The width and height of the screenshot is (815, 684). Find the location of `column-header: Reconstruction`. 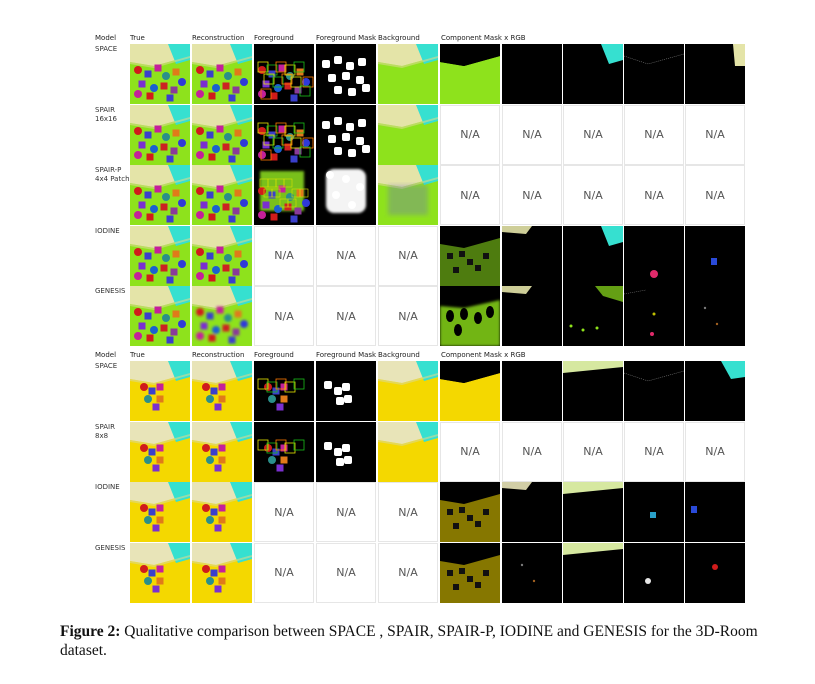

column-header: Reconstruction is located at coordinates (218, 355).